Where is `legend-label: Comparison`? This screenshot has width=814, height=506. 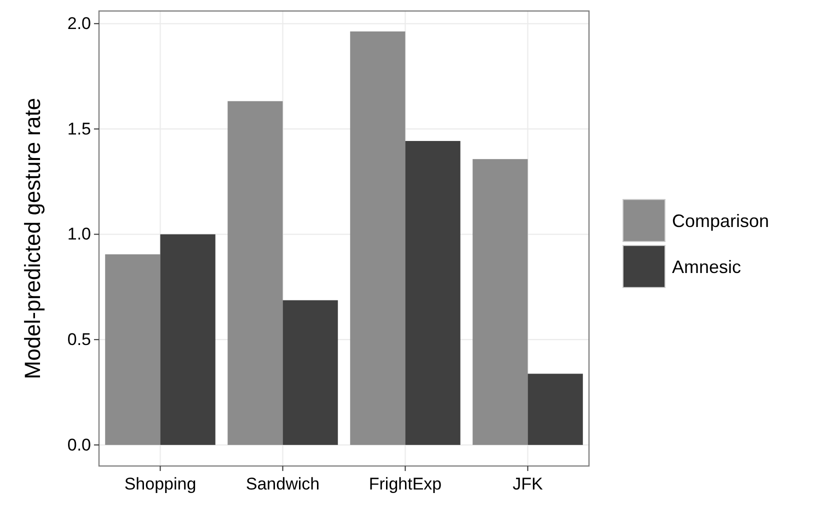
legend-label: Comparison is located at coordinates (721, 220).